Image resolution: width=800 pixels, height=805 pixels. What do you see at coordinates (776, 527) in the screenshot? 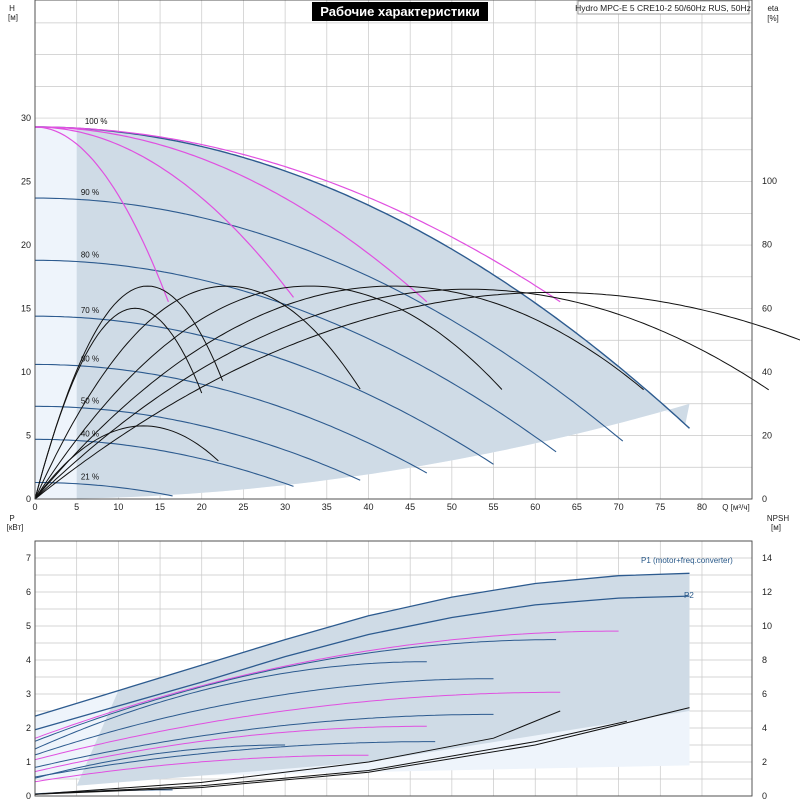
I see `npsh-axis-unit: [м]` at bounding box center [776, 527].